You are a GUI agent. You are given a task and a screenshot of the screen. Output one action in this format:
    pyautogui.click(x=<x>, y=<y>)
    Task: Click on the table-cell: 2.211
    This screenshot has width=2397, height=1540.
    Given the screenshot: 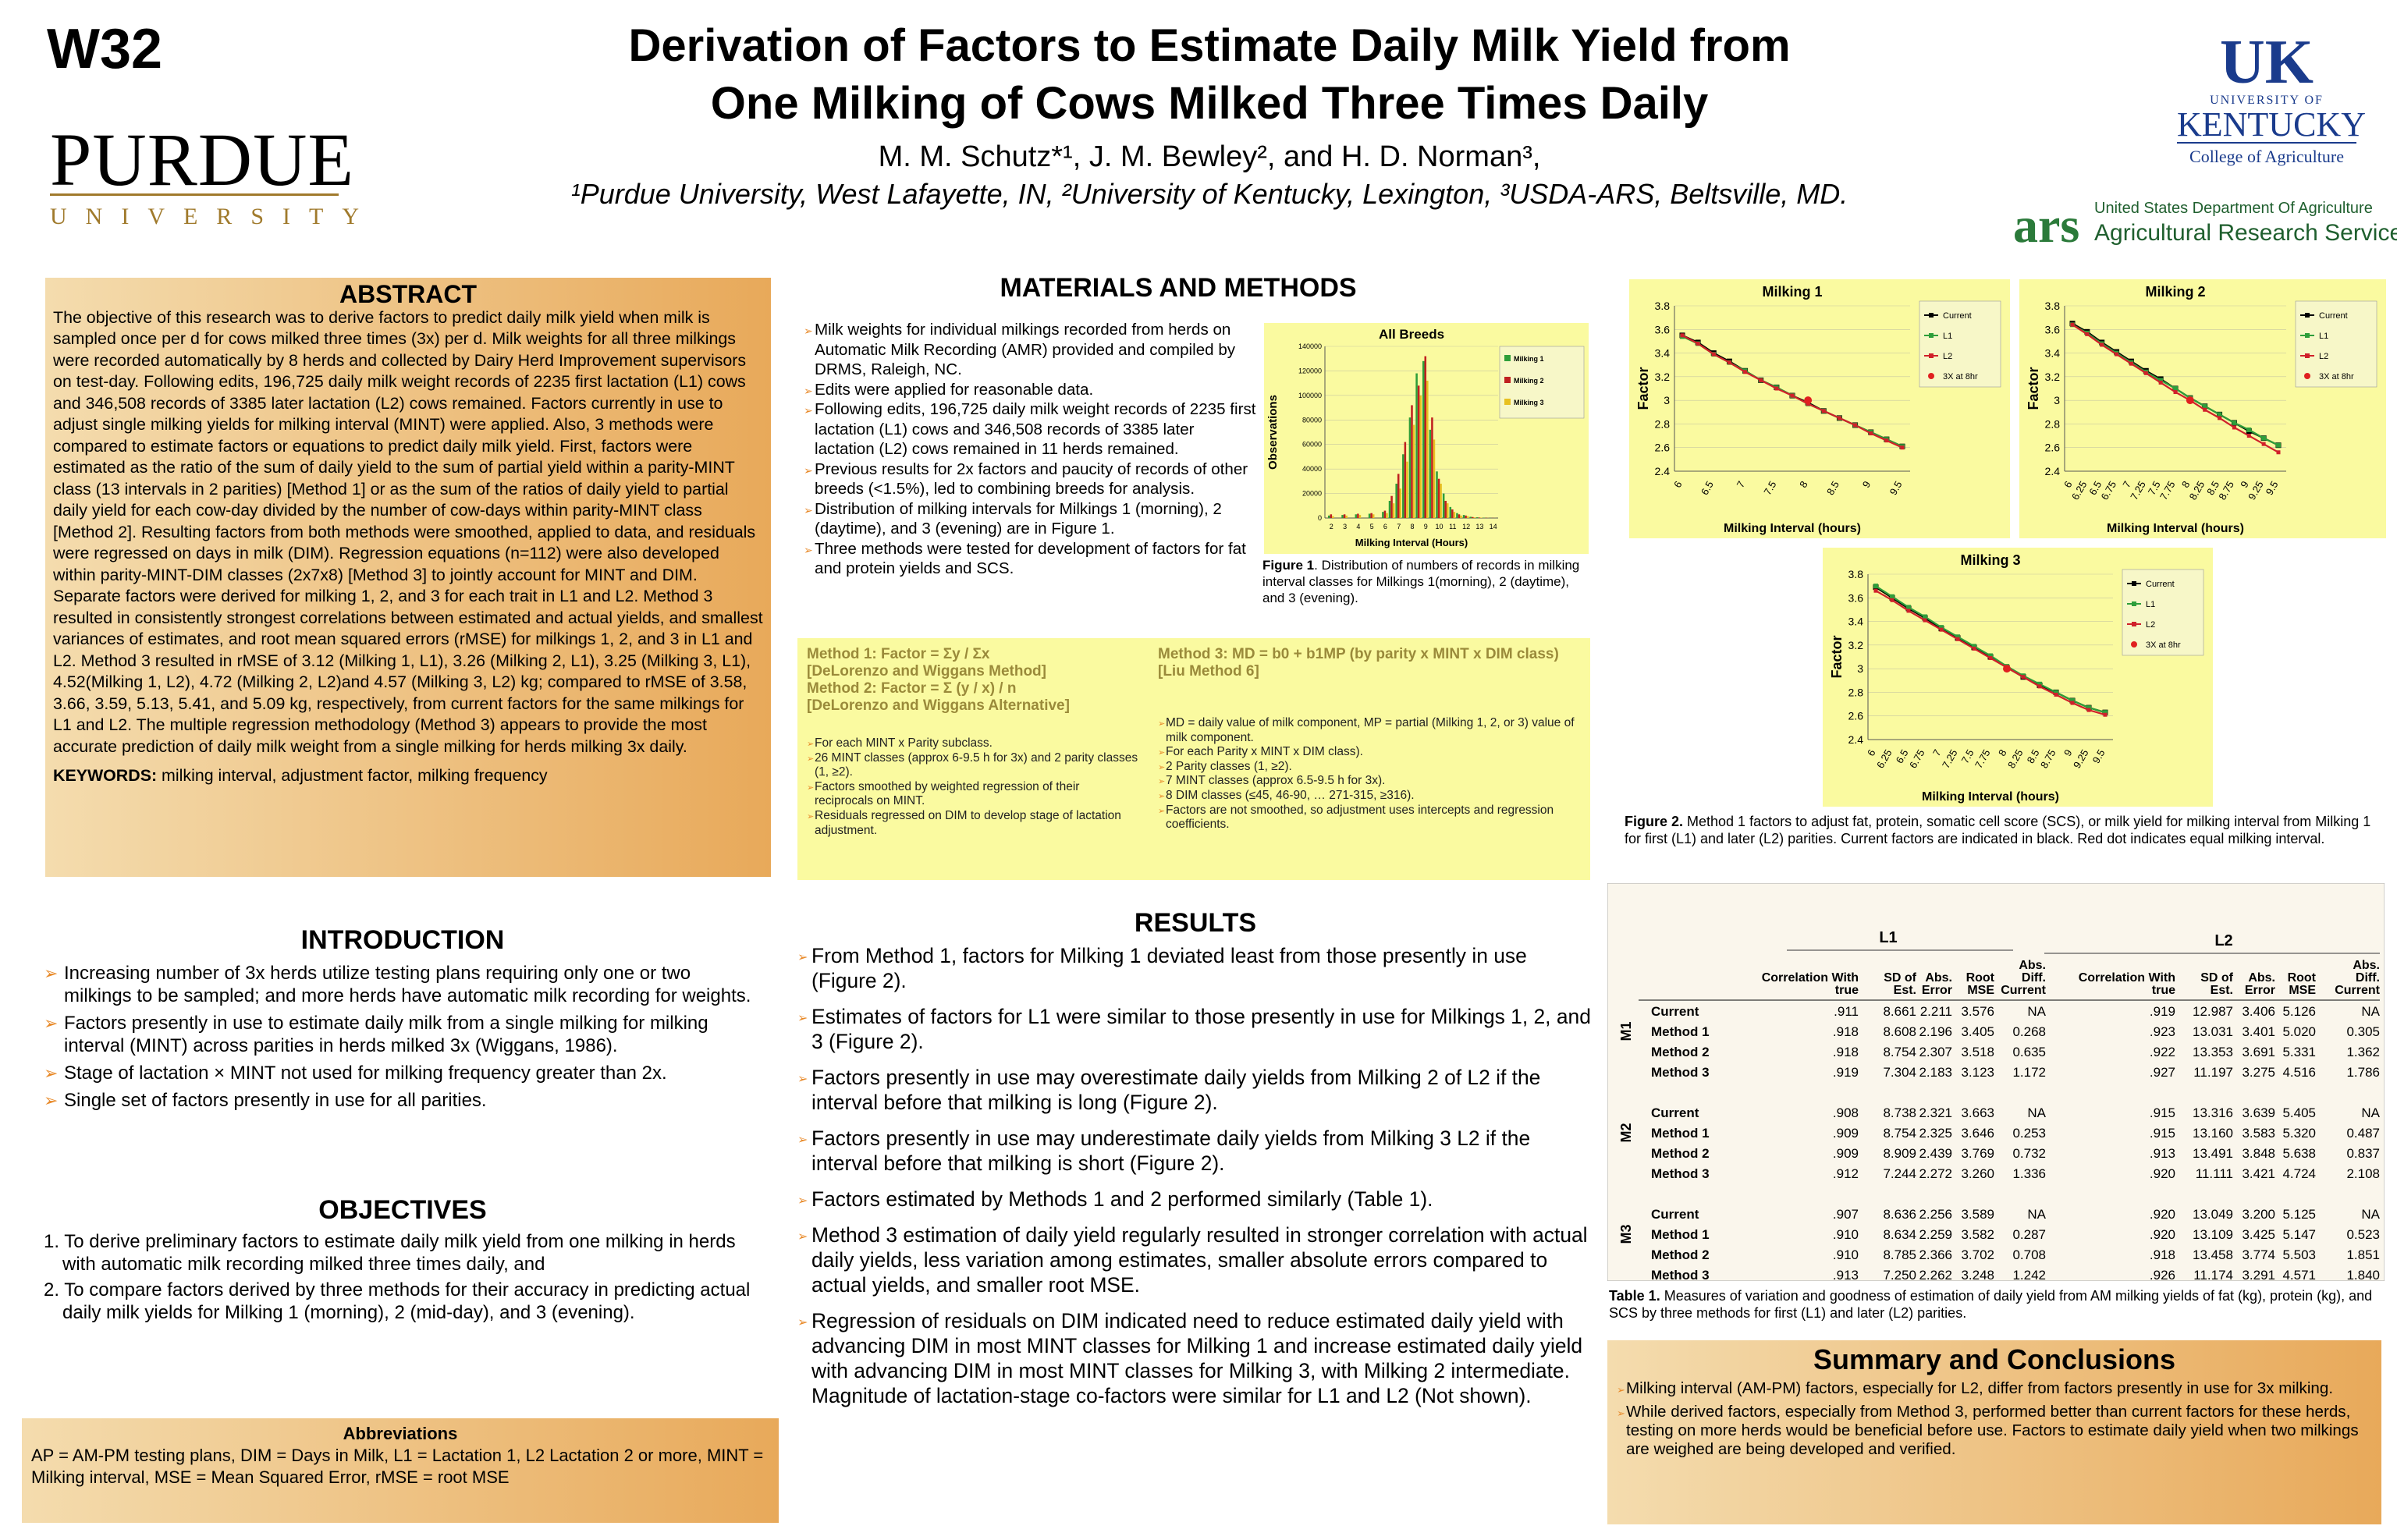 What is the action you would take?
    pyautogui.click(x=1936, y=1011)
    